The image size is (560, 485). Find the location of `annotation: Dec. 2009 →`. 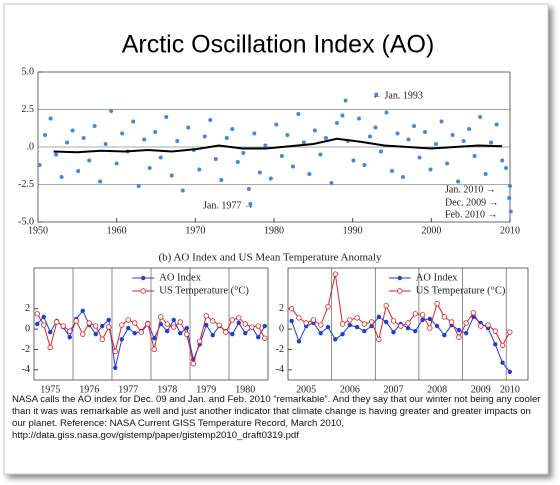

annotation: Dec. 2009 → is located at coordinates (472, 202).